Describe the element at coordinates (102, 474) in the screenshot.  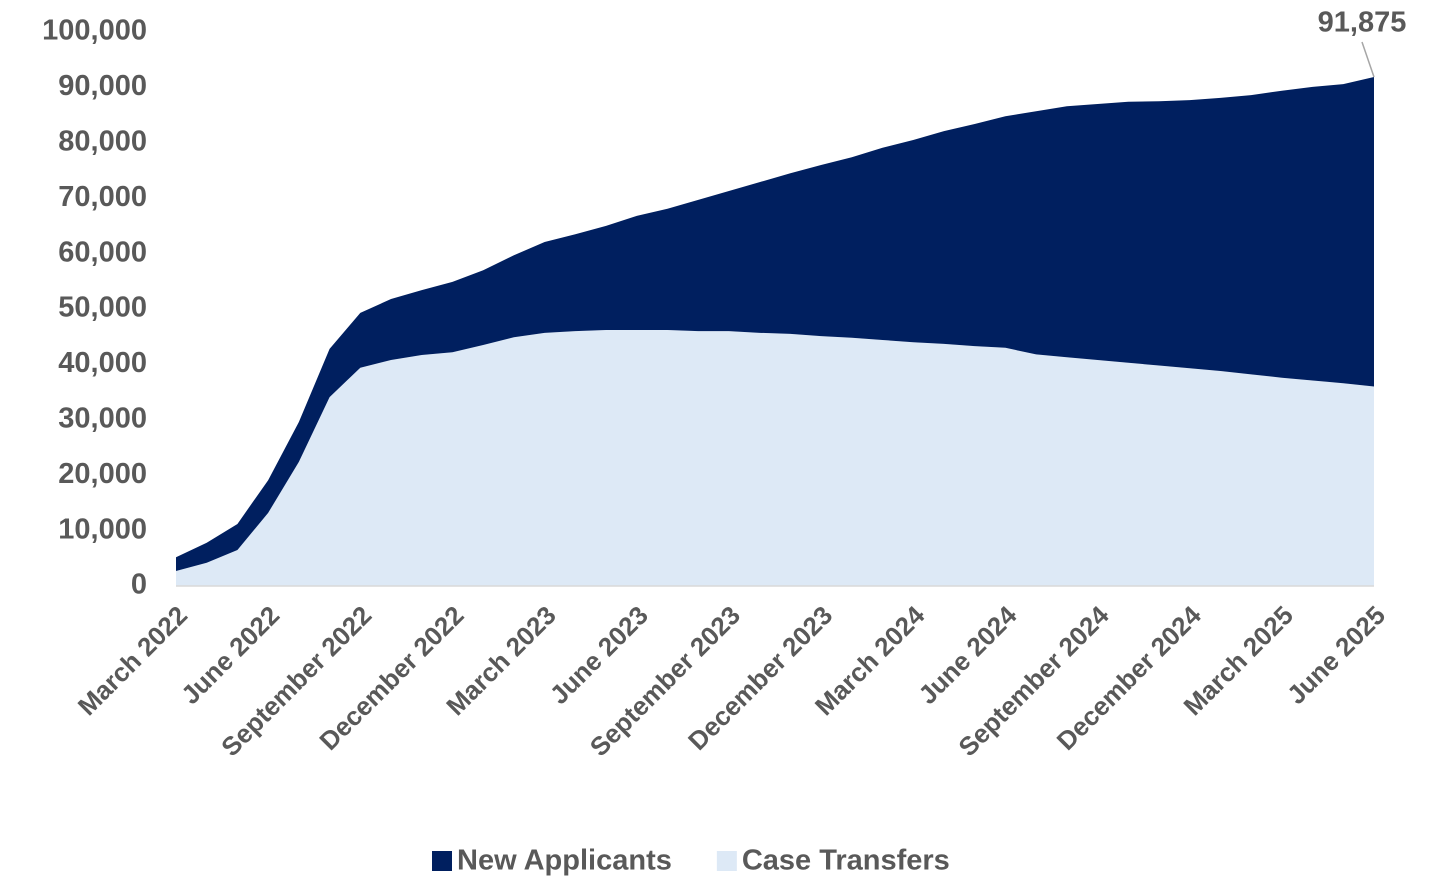
I see `y-tick-label: 20,000` at that location.